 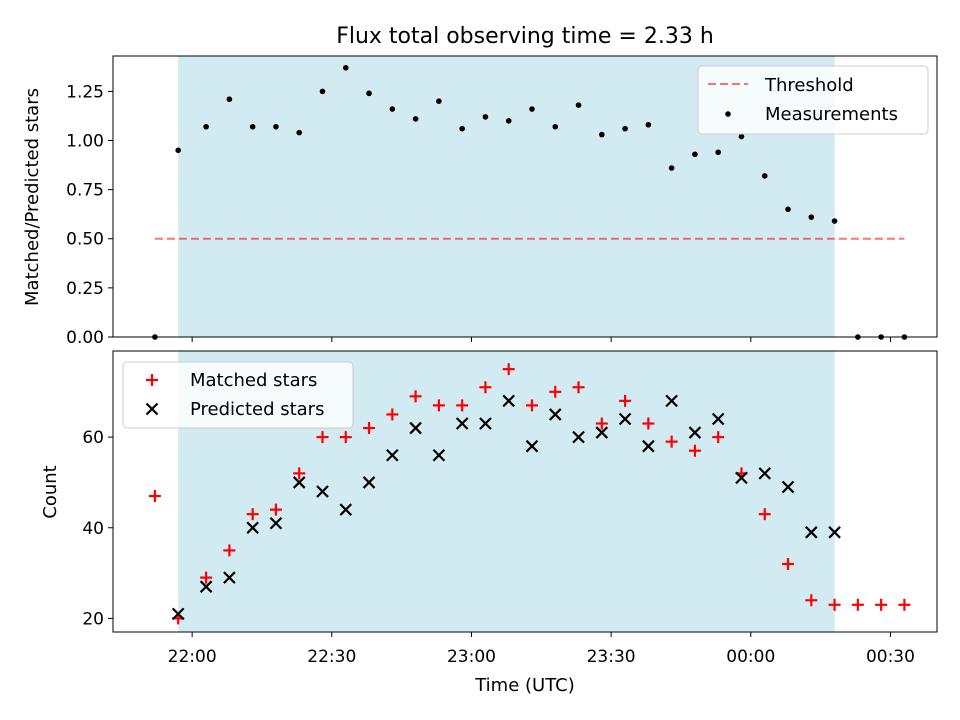 What do you see at coordinates (85, 338) in the screenshot?
I see `top-y-tick-label: 0.00` at bounding box center [85, 338].